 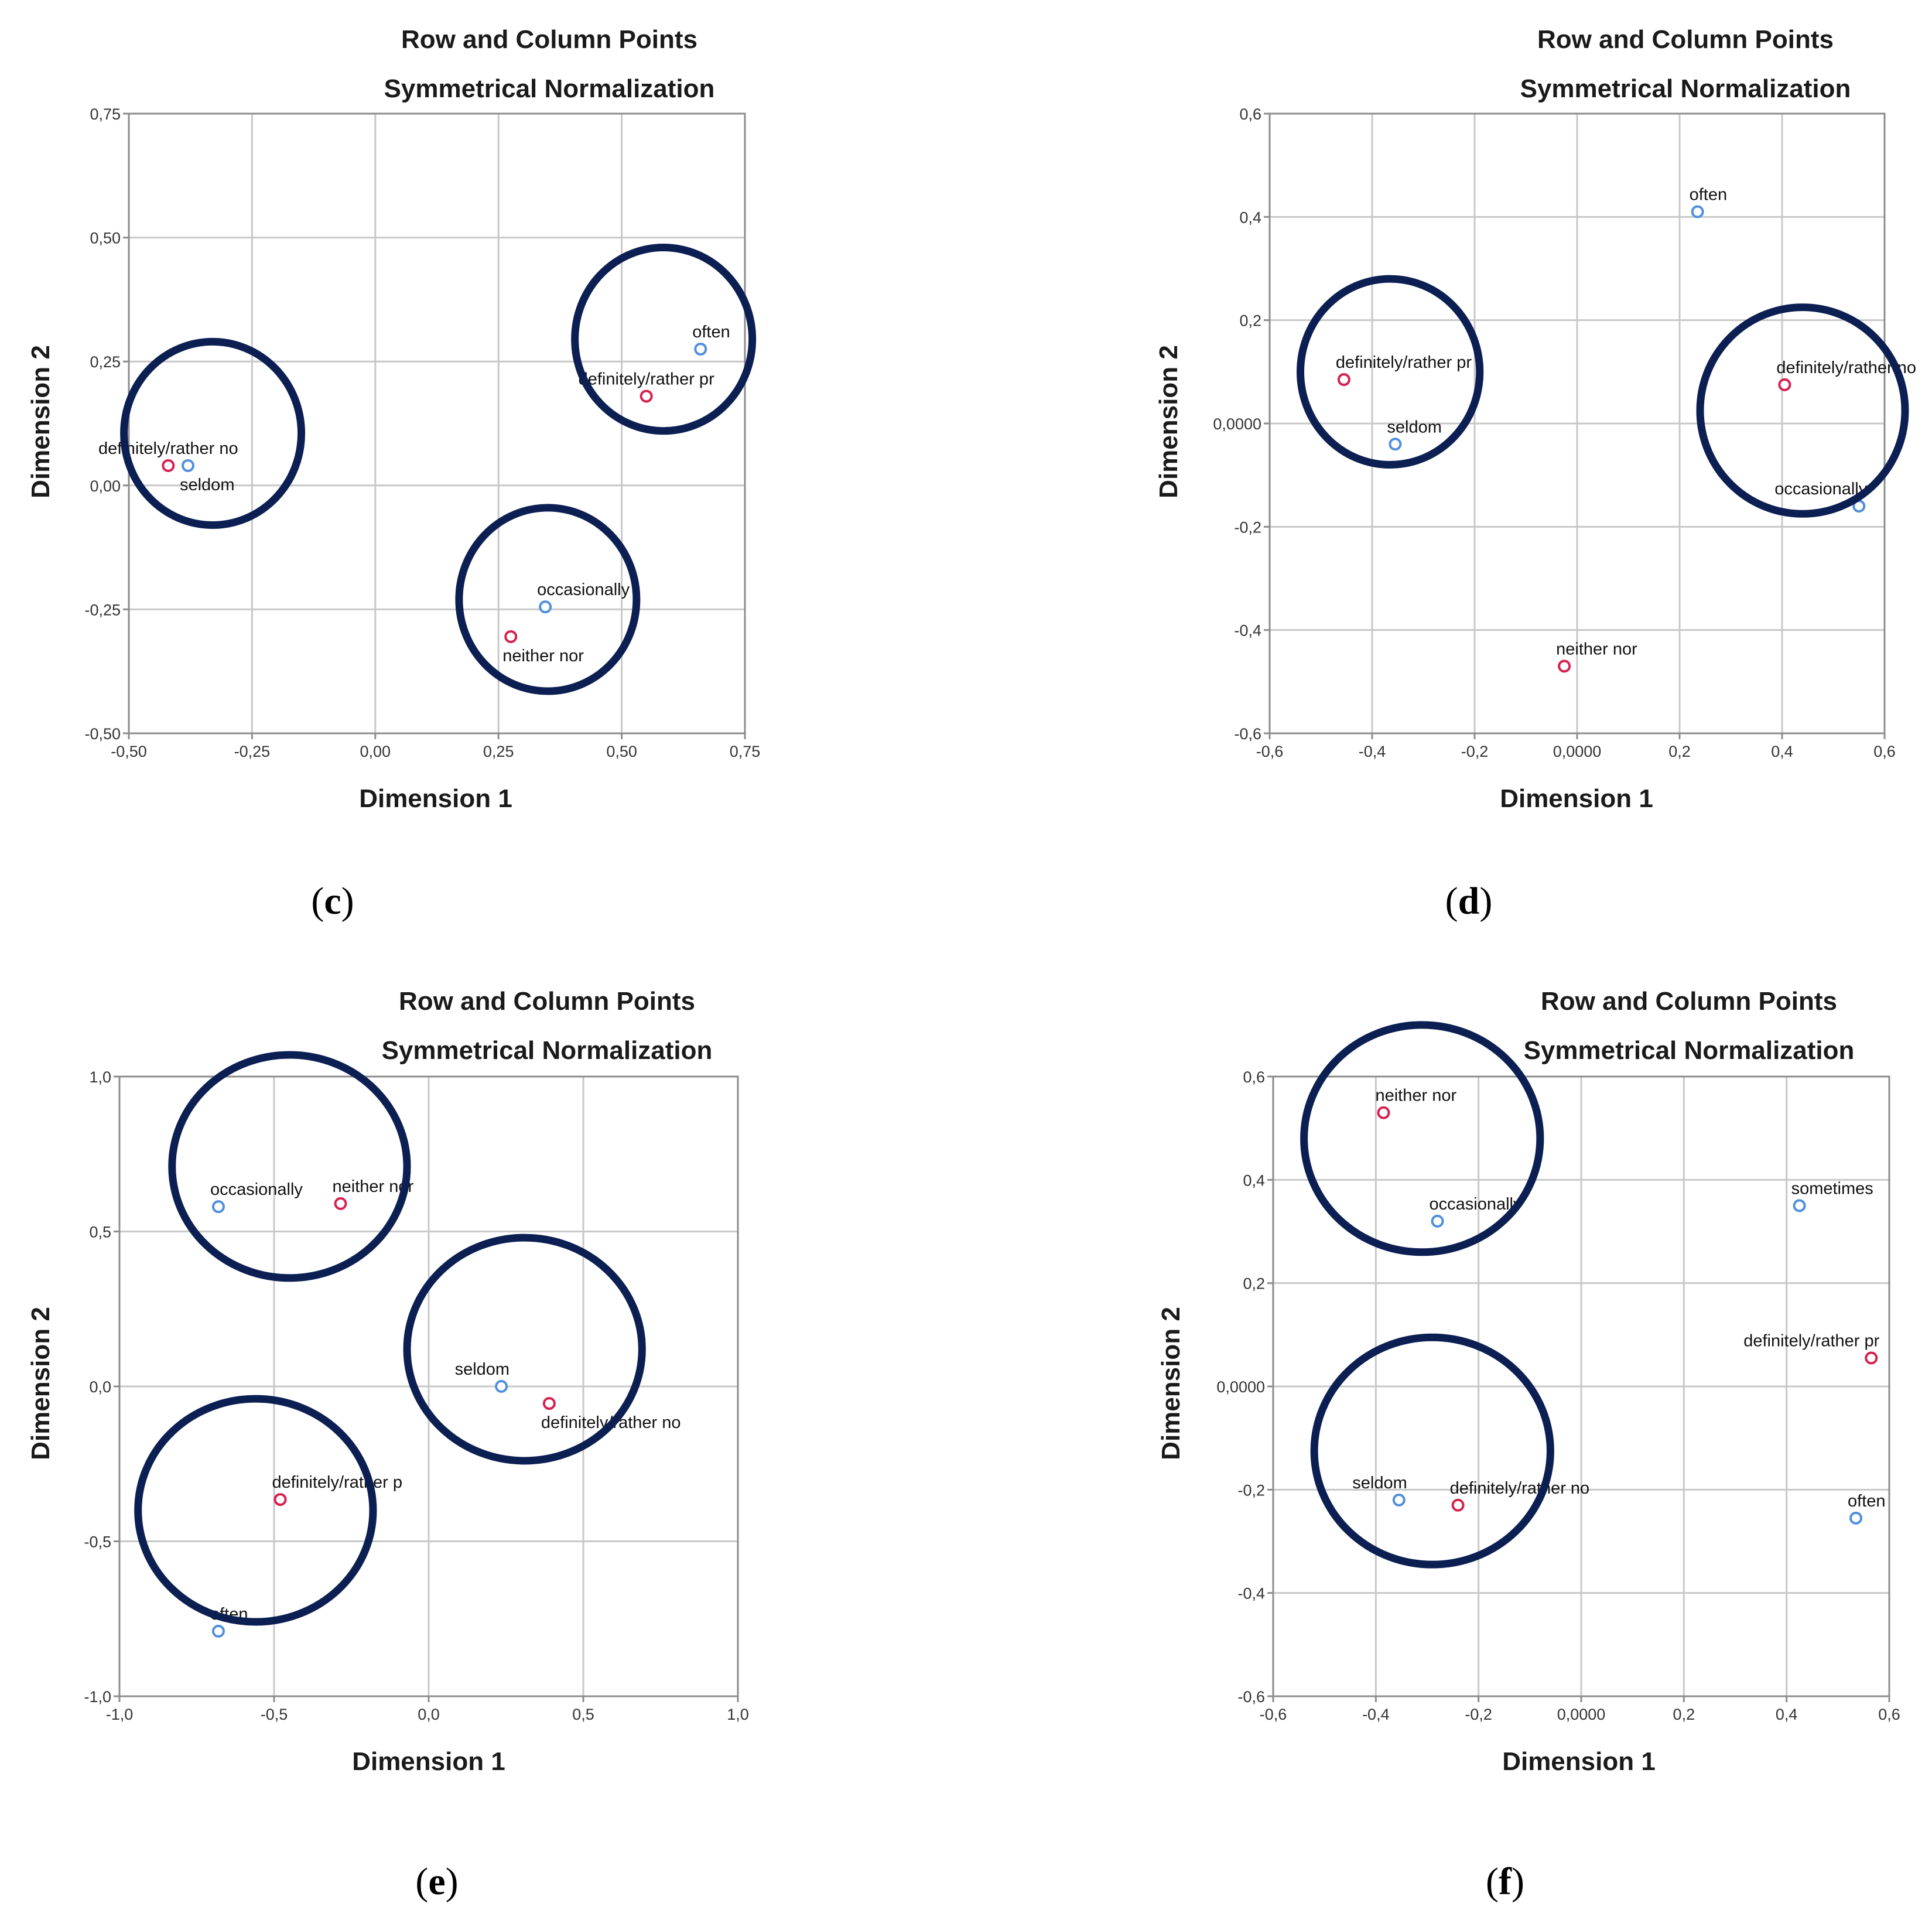 I want to click on chart-c-point-label: definitely/rather no, so click(x=168, y=448).